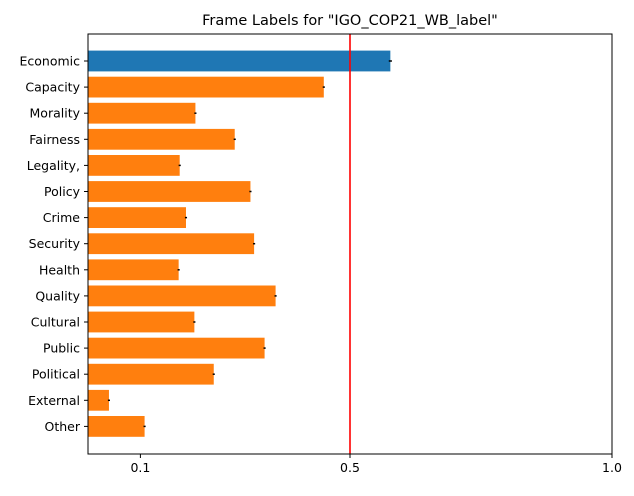 The image size is (634, 496). What do you see at coordinates (137, 217) in the screenshot?
I see `bar-crime` at bounding box center [137, 217].